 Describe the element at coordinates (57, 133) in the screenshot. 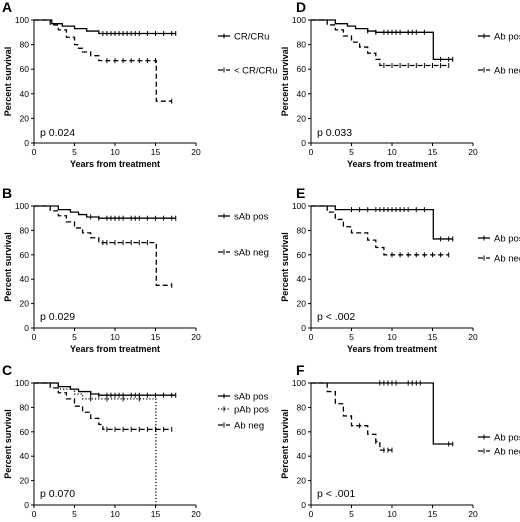

I see `p-value-annotation: p 0.024` at that location.